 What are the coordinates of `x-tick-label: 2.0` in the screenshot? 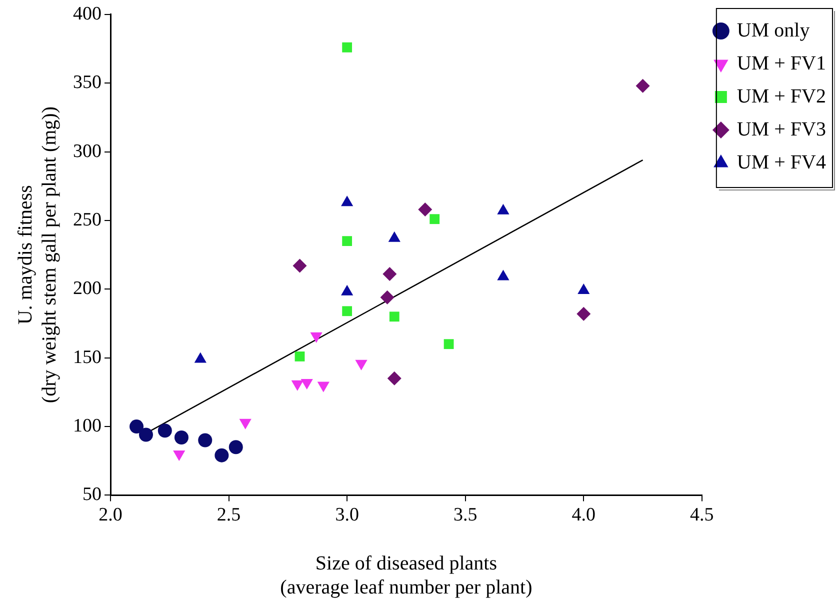 It's located at (110, 515).